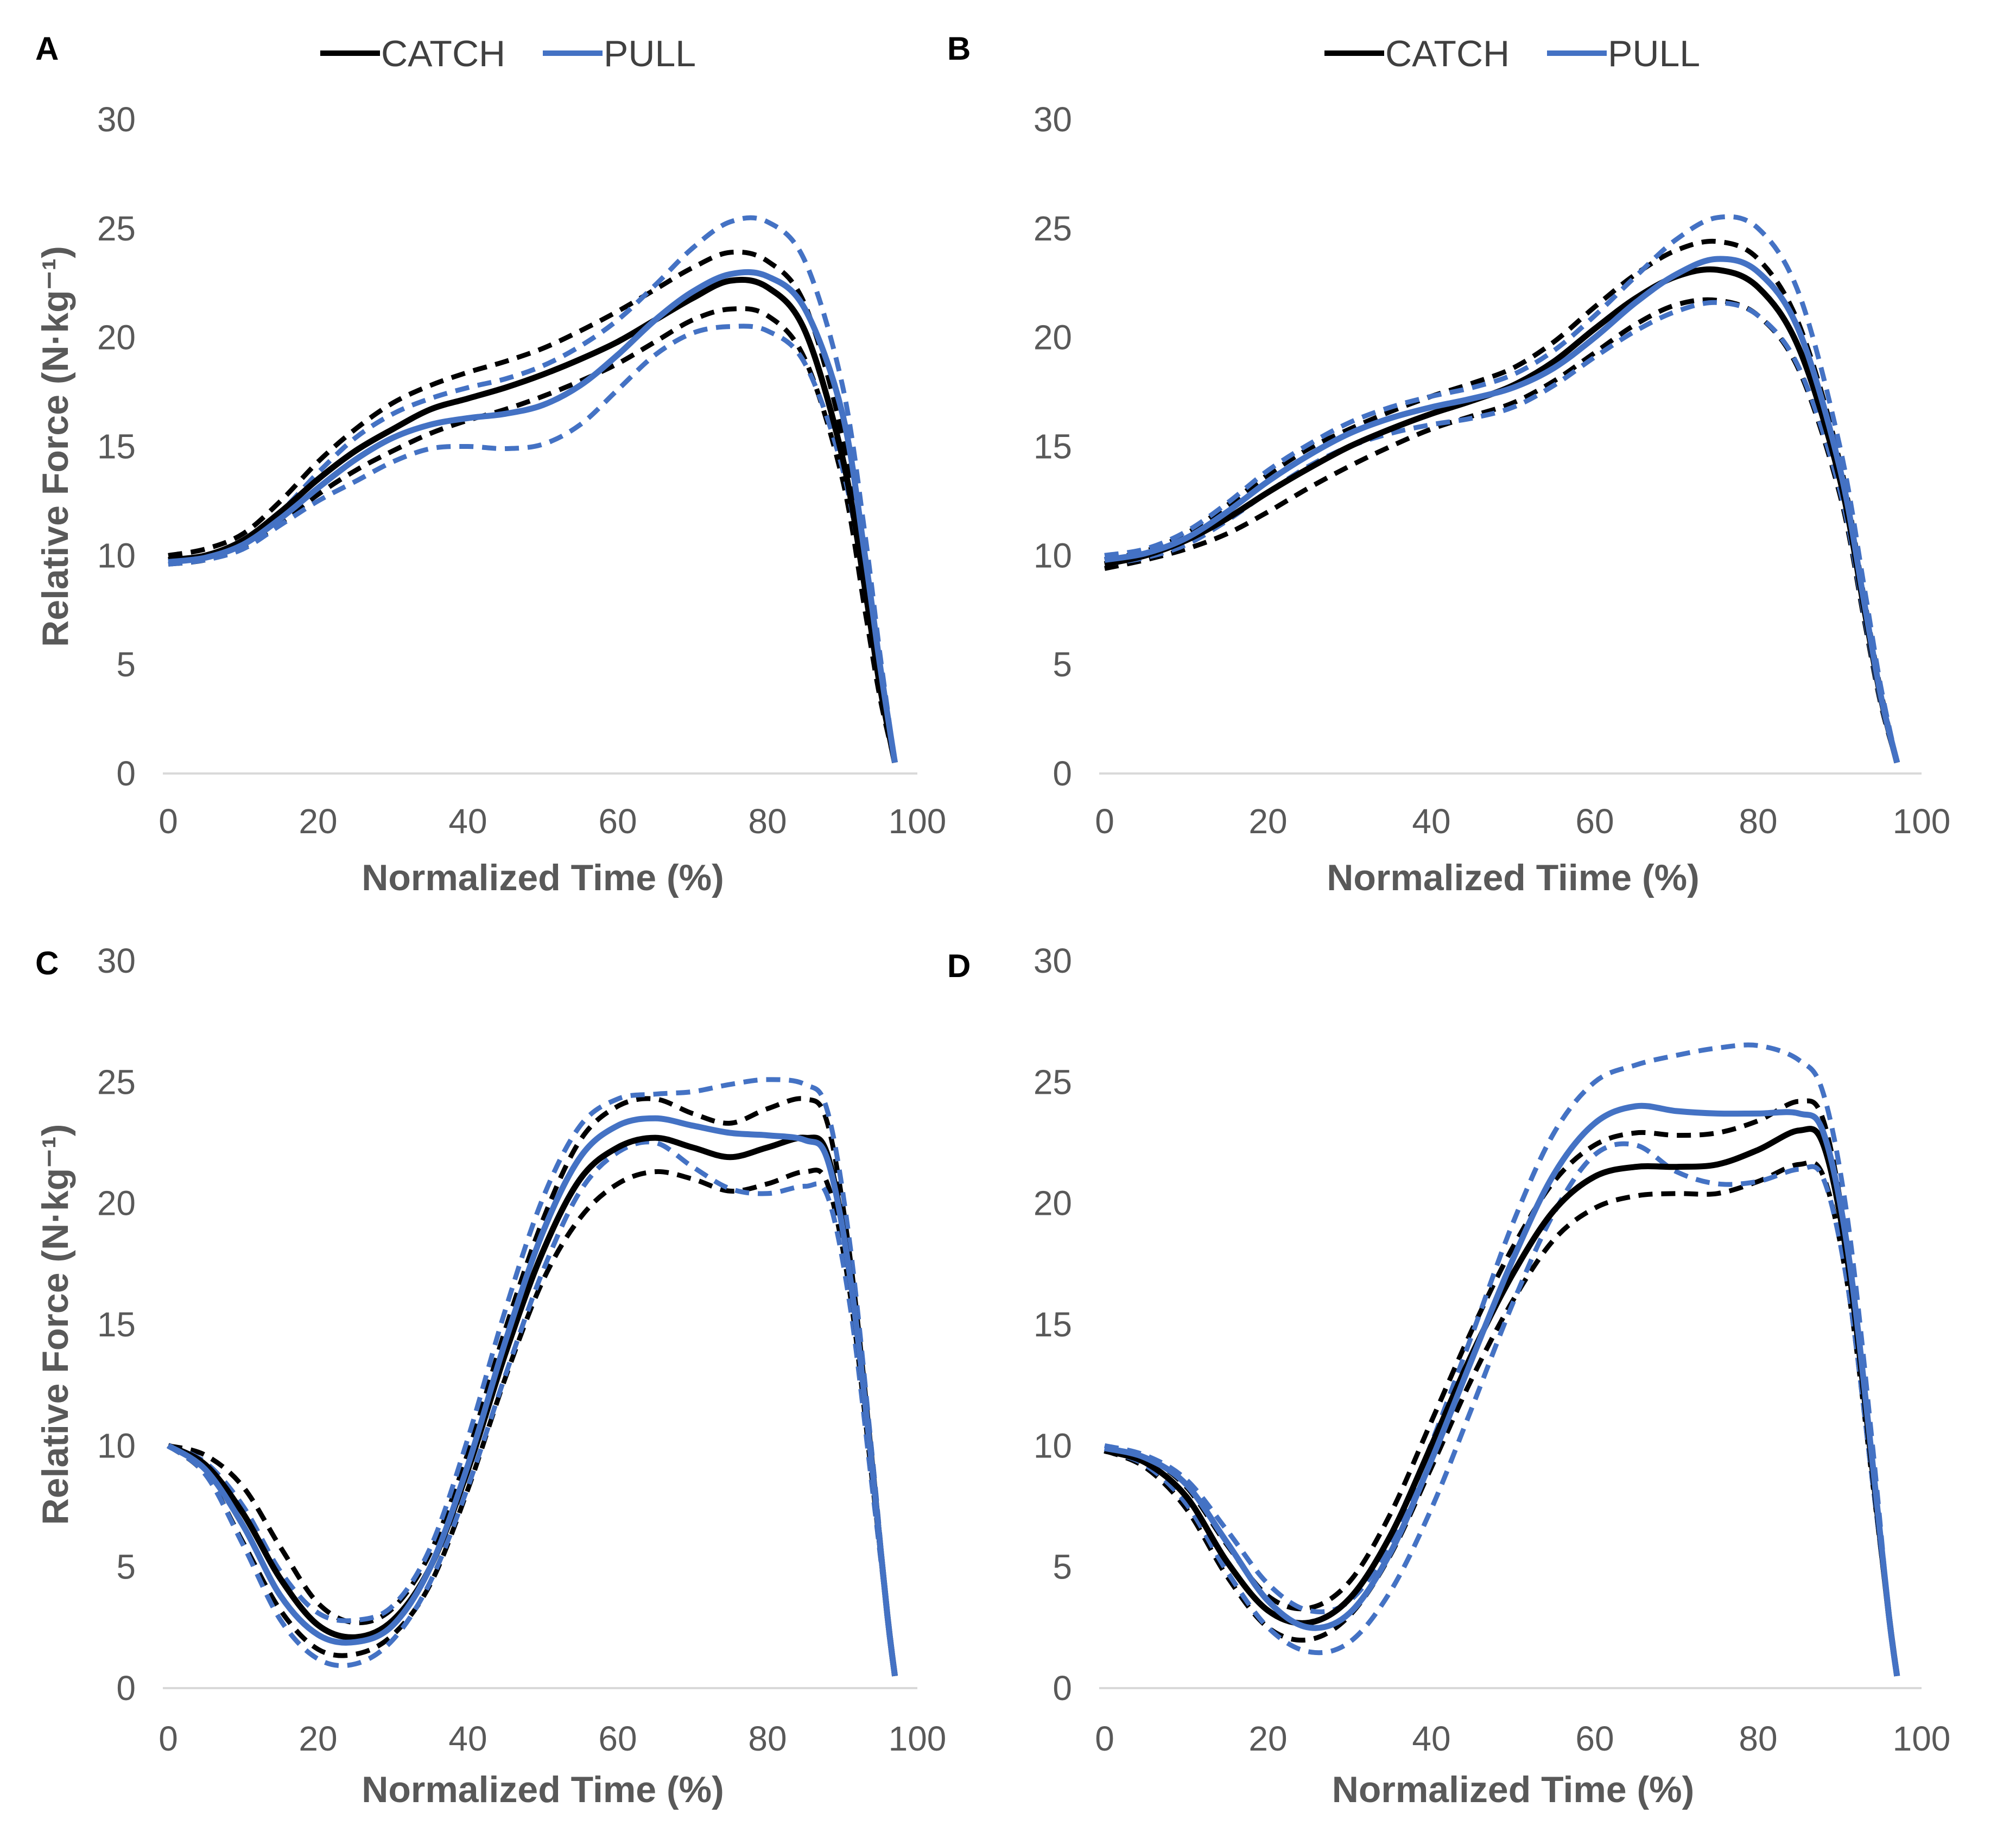  What do you see at coordinates (959, 48) in the screenshot?
I see `panel-letter: B` at bounding box center [959, 48].